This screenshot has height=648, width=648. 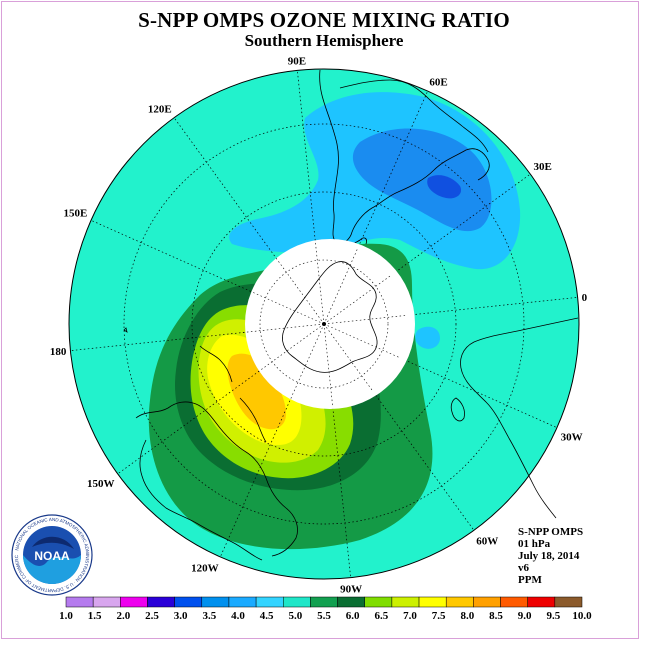 I want to click on colorbar-label: 4.0, so click(x=238, y=616).